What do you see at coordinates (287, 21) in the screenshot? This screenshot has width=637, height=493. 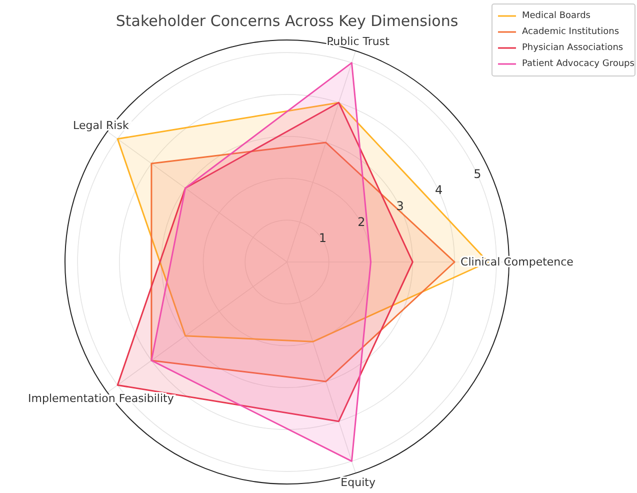 I see `text: Stakeholder Concerns Across Key Dimensions` at bounding box center [287, 21].